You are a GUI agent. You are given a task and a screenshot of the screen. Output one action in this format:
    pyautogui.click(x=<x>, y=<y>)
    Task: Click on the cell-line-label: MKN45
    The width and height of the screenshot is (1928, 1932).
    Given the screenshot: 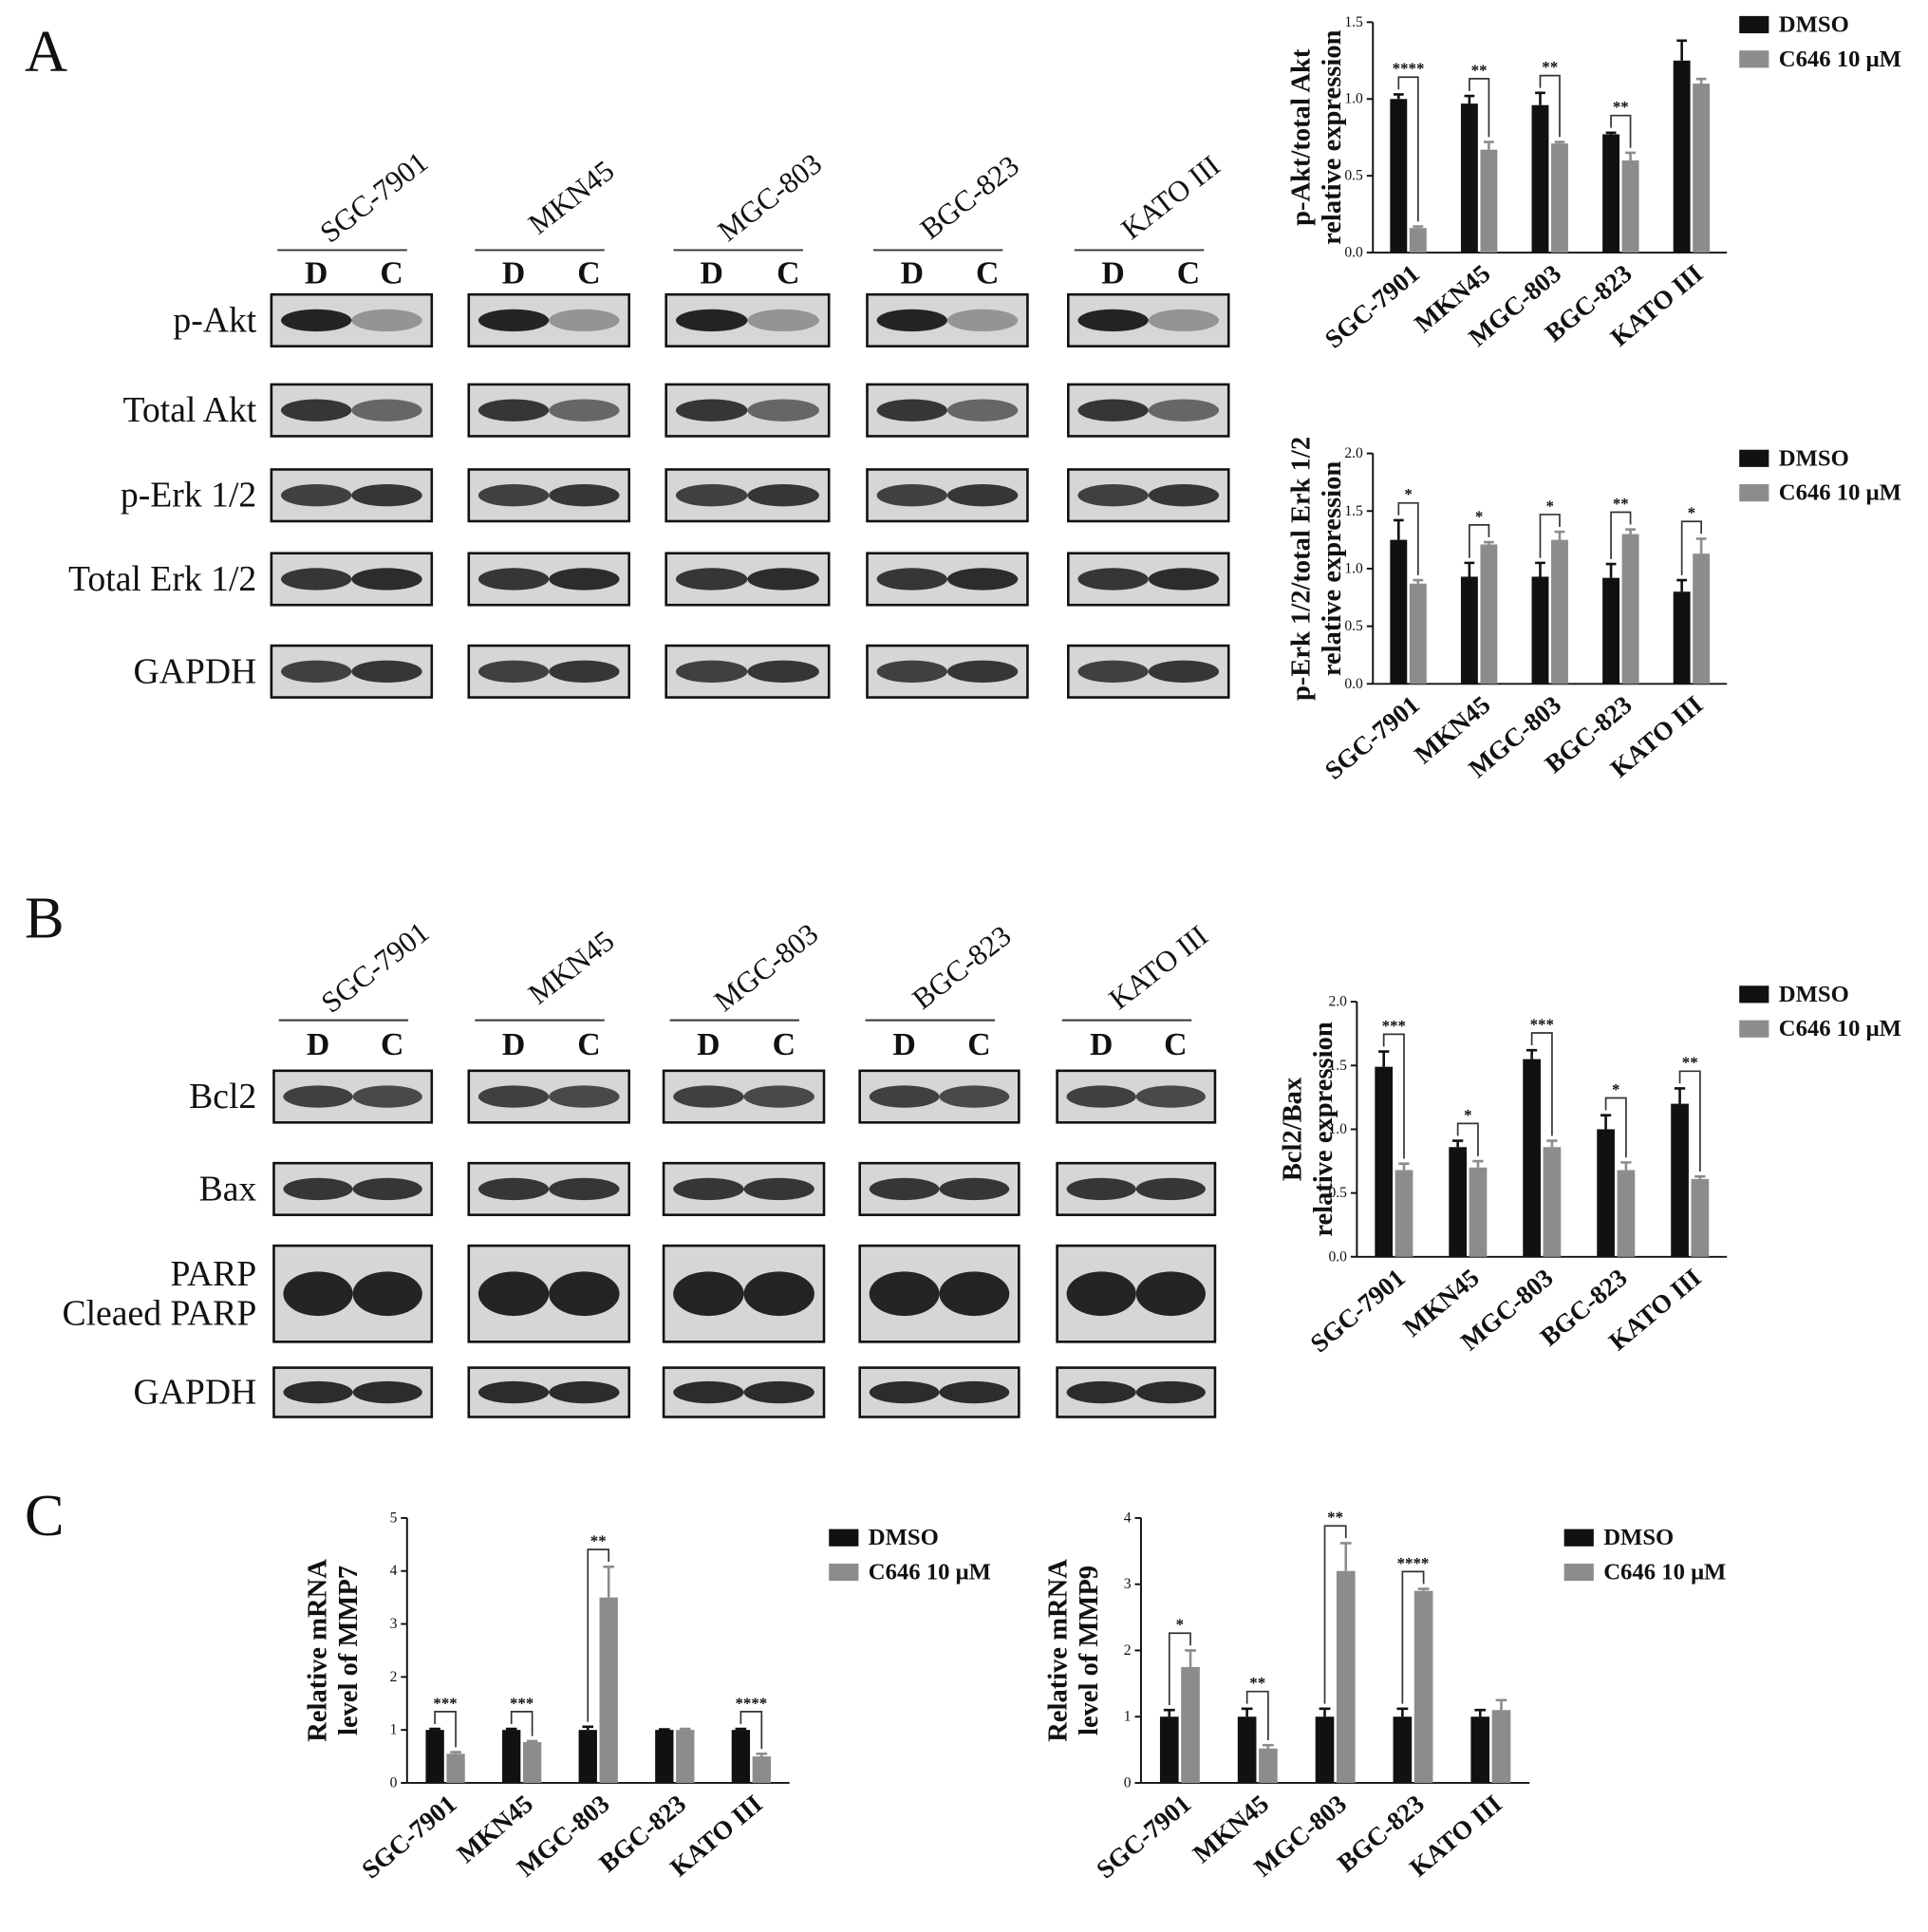 What is the action you would take?
    pyautogui.click(x=571, y=197)
    